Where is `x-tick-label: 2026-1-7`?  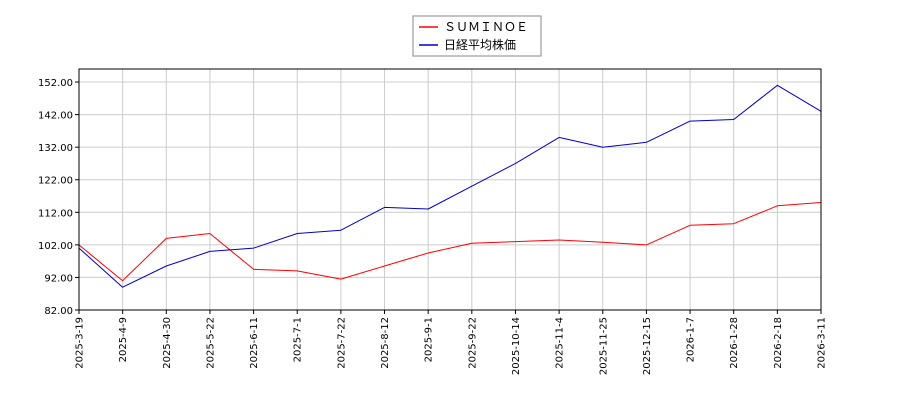
x-tick-label: 2026-1-7 is located at coordinates (691, 339).